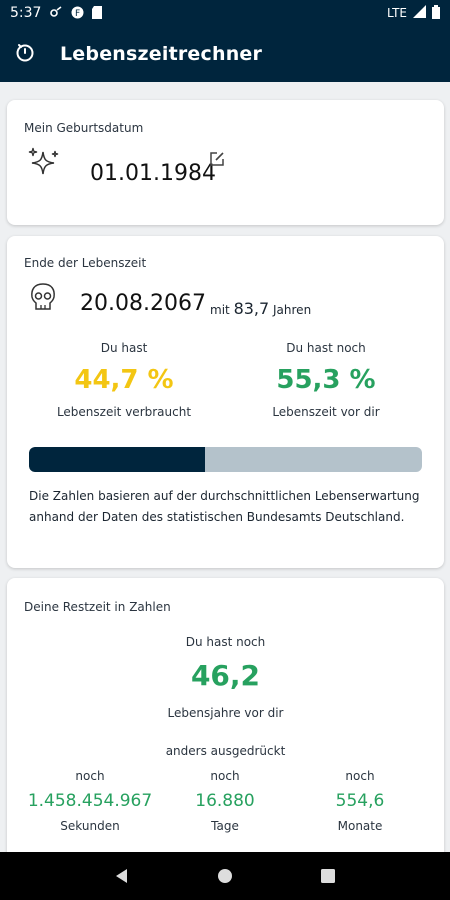  Describe the element at coordinates (124, 412) in the screenshot. I see `used-bottom-text: Lebenszeit verbraucht` at that location.